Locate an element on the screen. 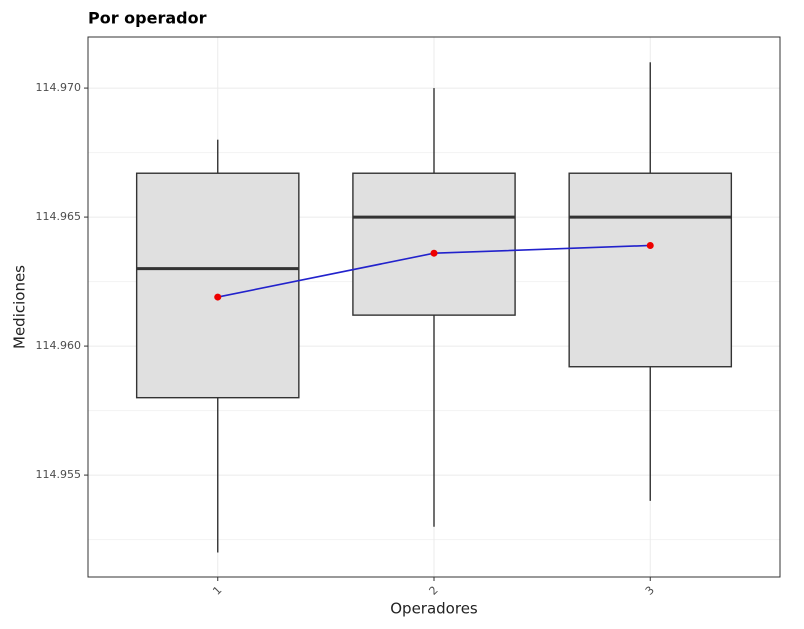 This screenshot has height=629, width=804. y-tick-label: 114.960 is located at coordinates (59, 345).